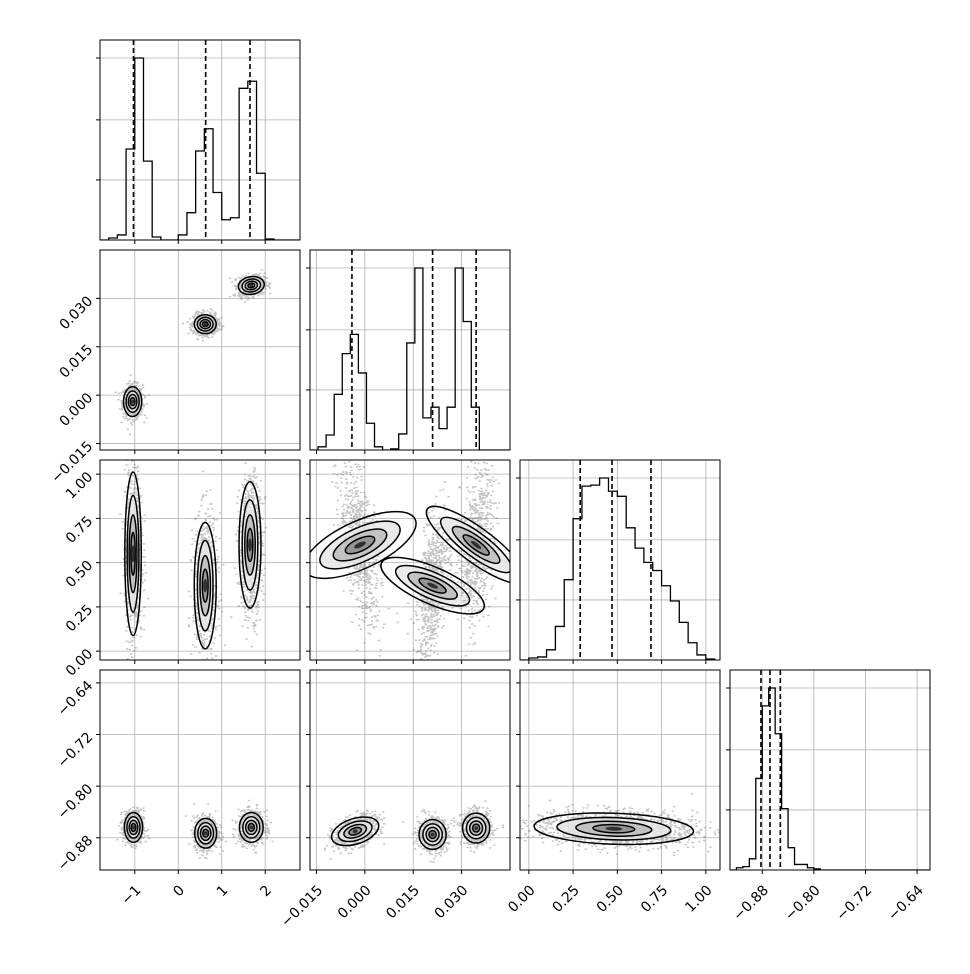 This screenshot has width=970, height=974. What do you see at coordinates (76, 699) in the screenshot?
I see `y-tick-label: −0.64` at bounding box center [76, 699].